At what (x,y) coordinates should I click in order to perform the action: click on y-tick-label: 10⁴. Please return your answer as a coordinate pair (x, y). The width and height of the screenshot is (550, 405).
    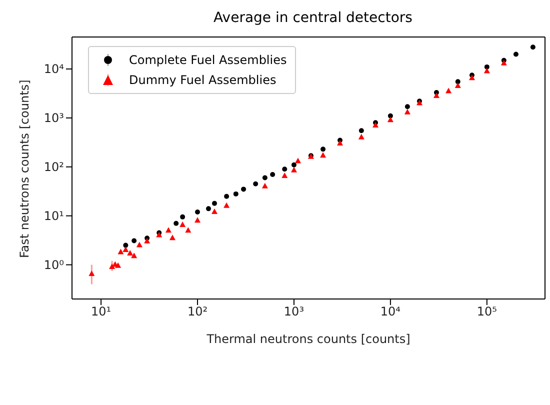
    Looking at the image, I should click on (54, 69).